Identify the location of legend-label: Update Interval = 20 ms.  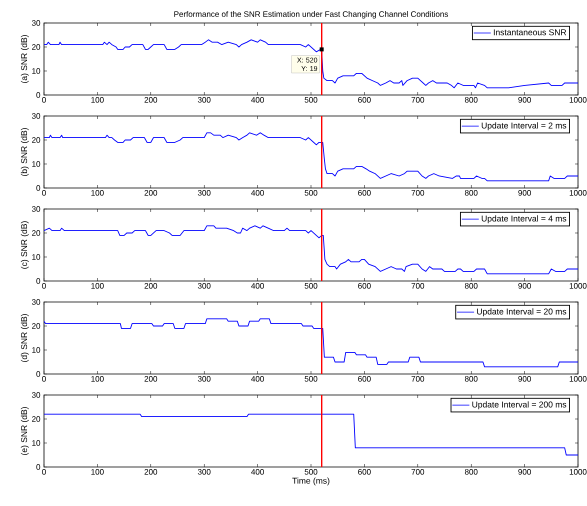
(521, 312).